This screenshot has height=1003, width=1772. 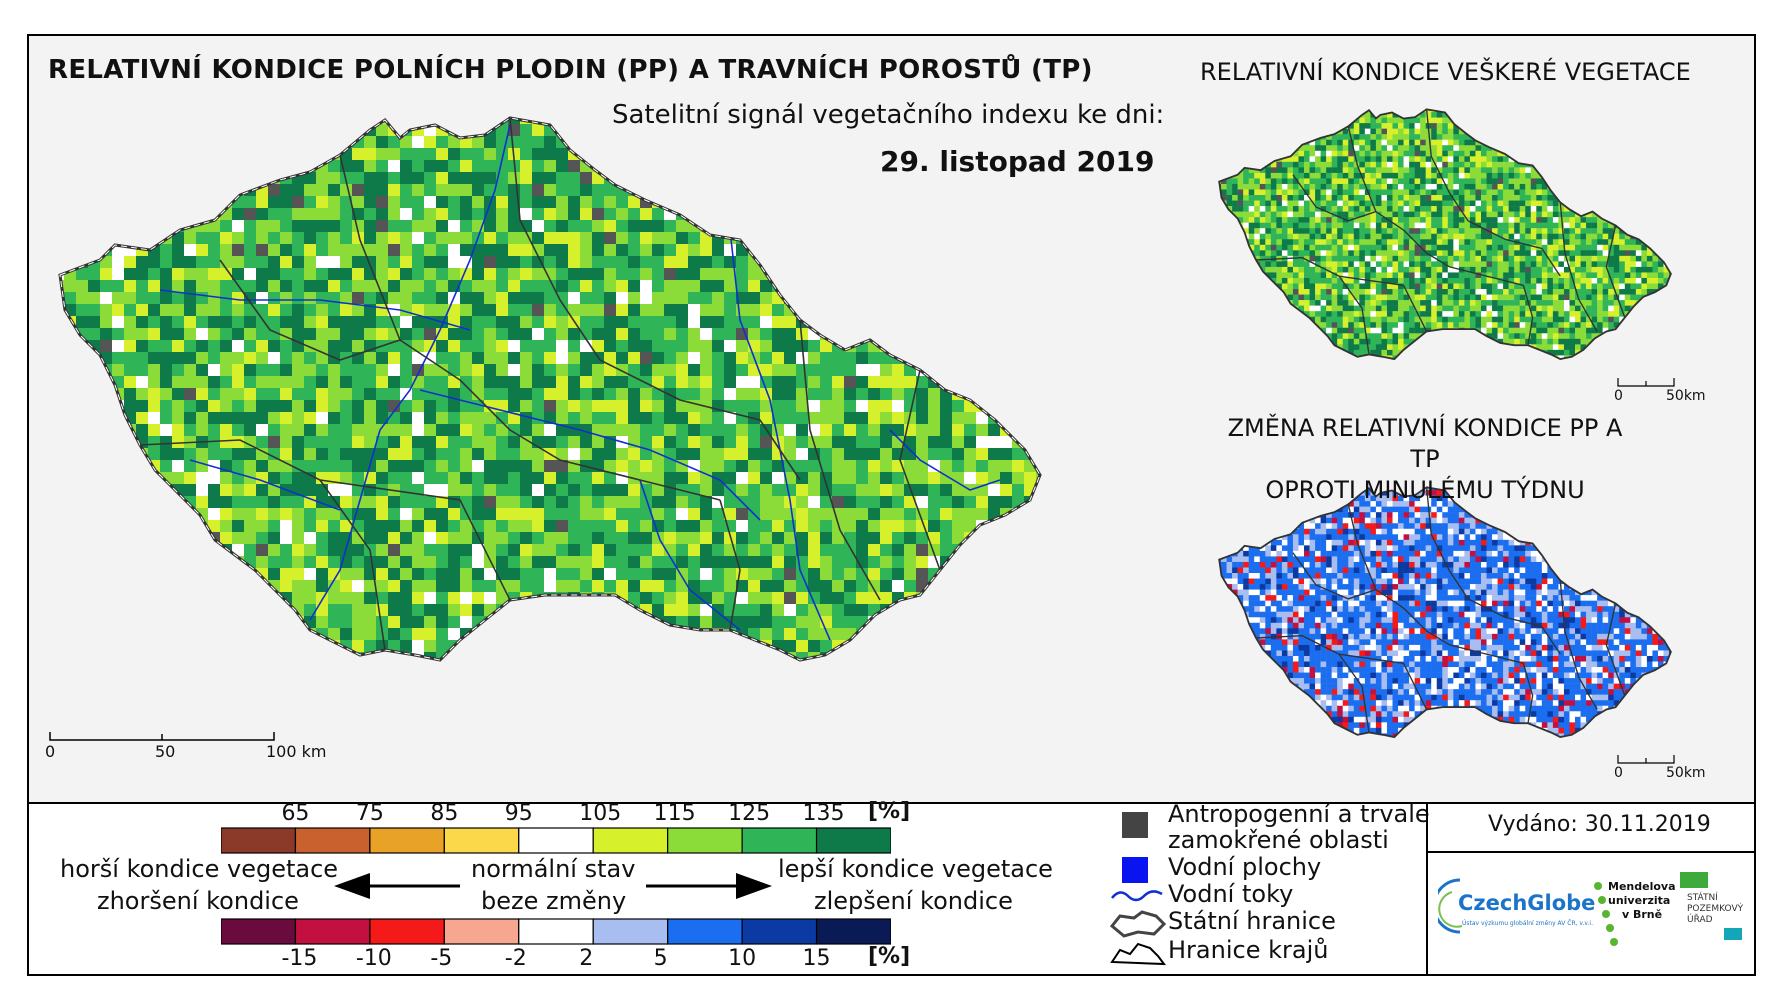 I want to click on map-date: 29. listopad 2019, so click(x=1017, y=161).